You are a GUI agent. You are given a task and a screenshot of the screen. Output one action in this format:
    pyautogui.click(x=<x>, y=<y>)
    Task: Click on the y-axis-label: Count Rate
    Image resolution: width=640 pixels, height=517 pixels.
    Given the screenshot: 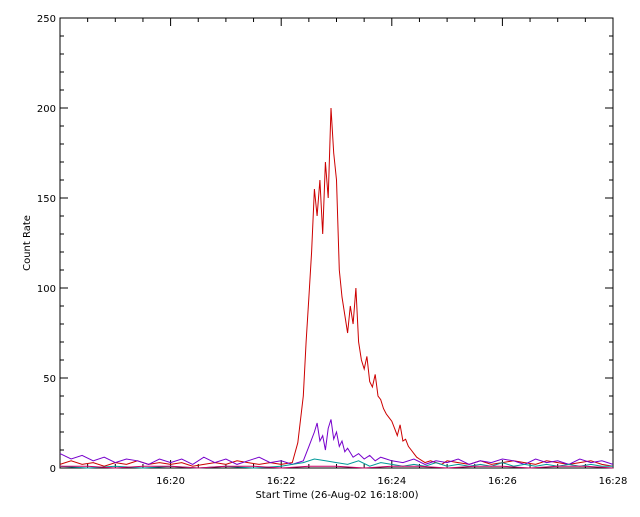 What is the action you would take?
    pyautogui.click(x=27, y=243)
    